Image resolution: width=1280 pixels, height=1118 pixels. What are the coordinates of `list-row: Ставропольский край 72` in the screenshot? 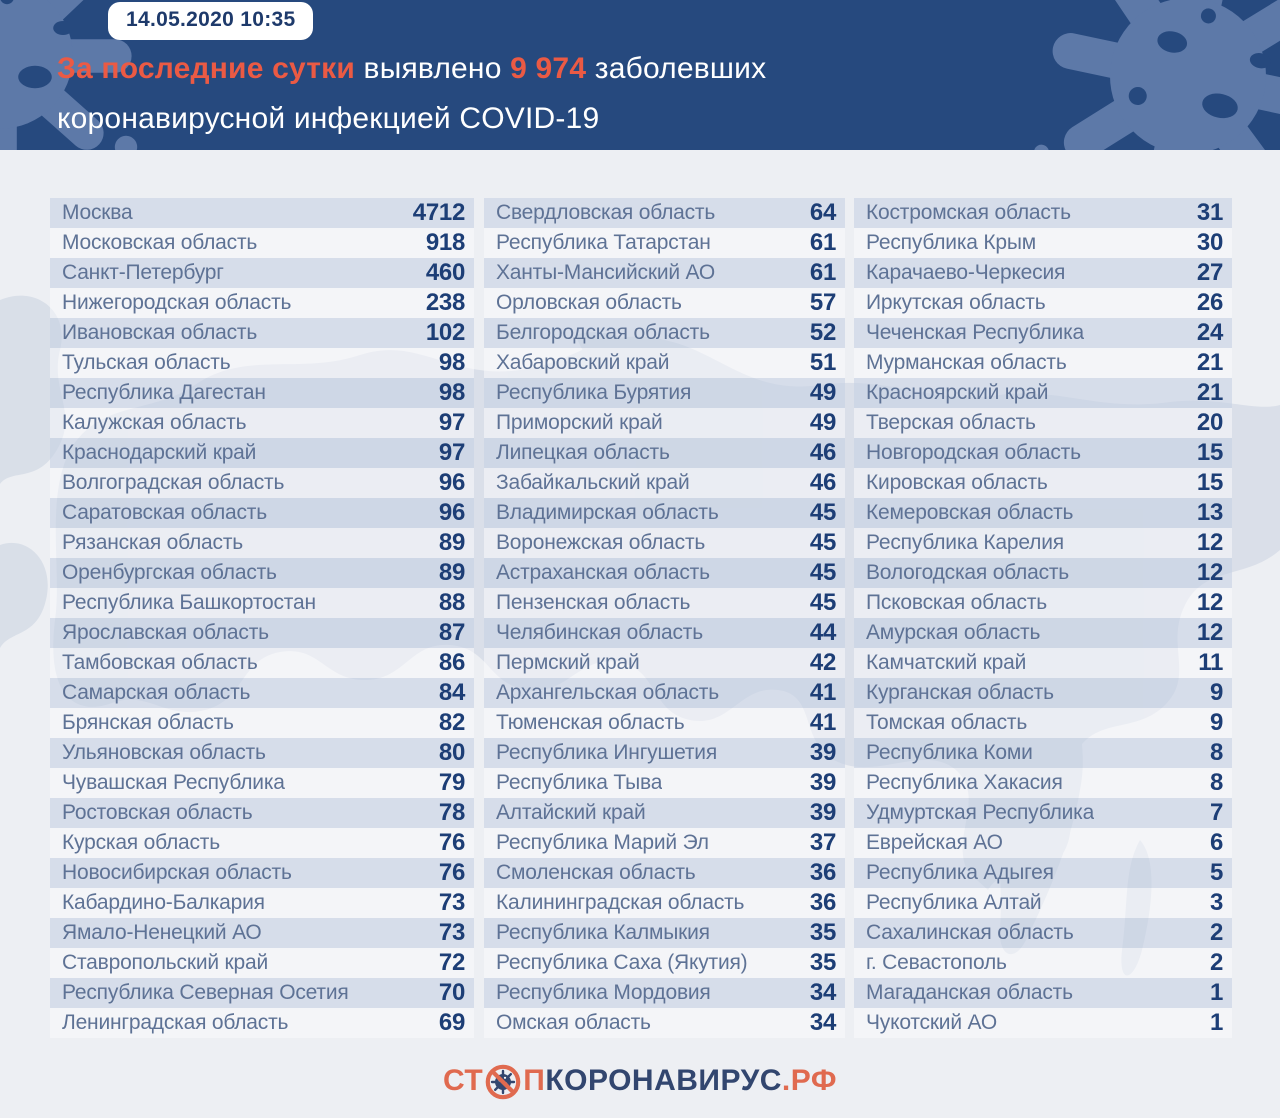 It's located at (262, 963).